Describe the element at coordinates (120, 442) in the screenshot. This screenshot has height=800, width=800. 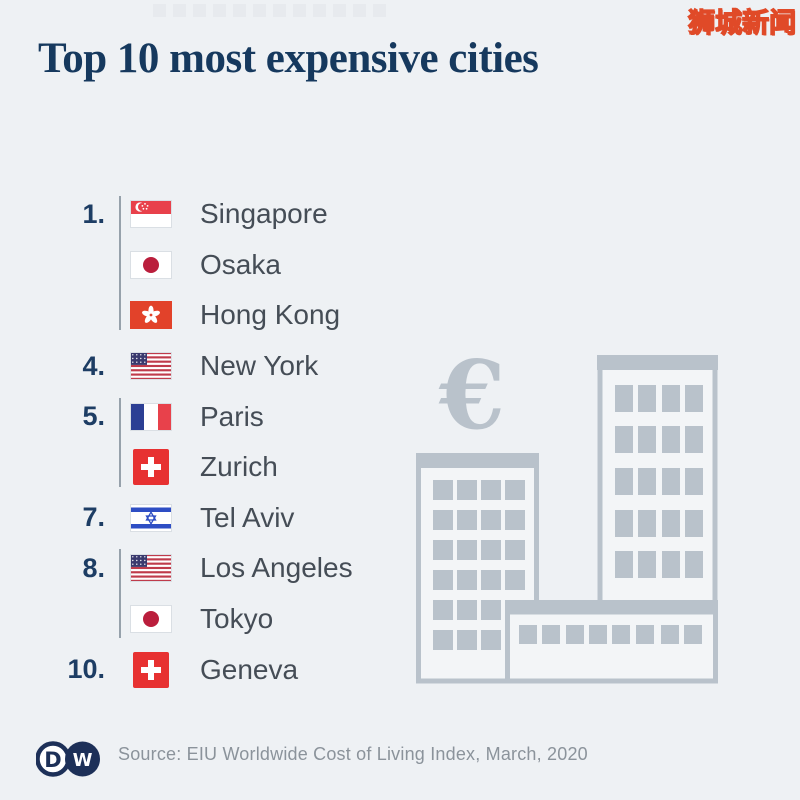
I see `tie-bracket-rank5` at that location.